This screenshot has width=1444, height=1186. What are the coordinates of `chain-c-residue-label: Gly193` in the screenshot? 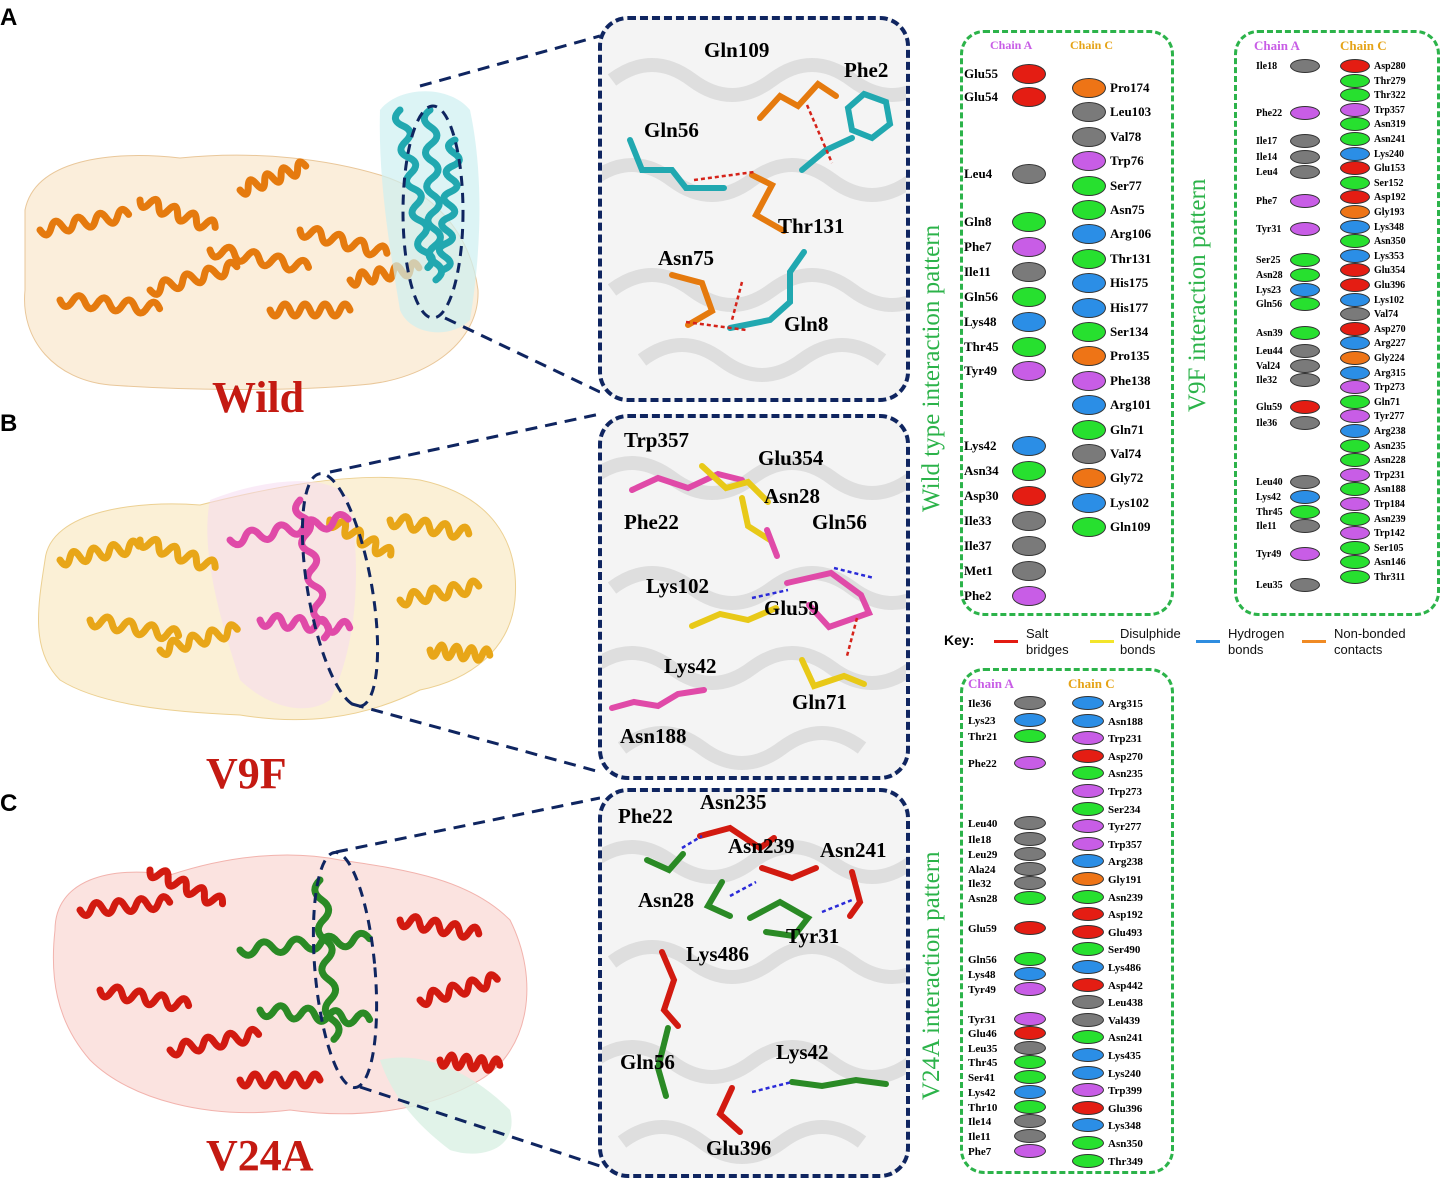 It's located at (1389, 212).